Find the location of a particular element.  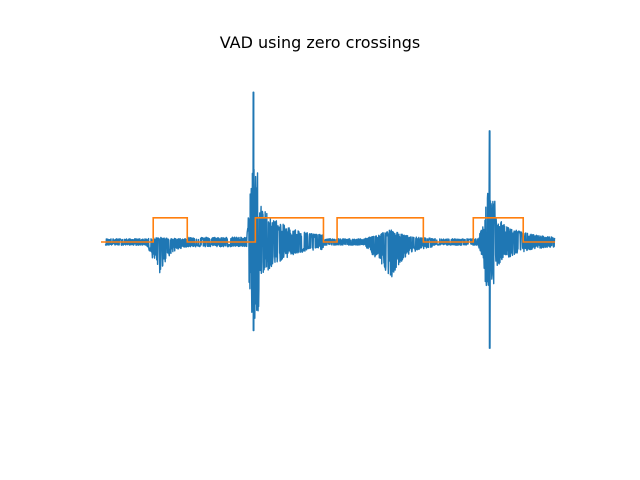

series-line-vad is located at coordinates (328, 230).